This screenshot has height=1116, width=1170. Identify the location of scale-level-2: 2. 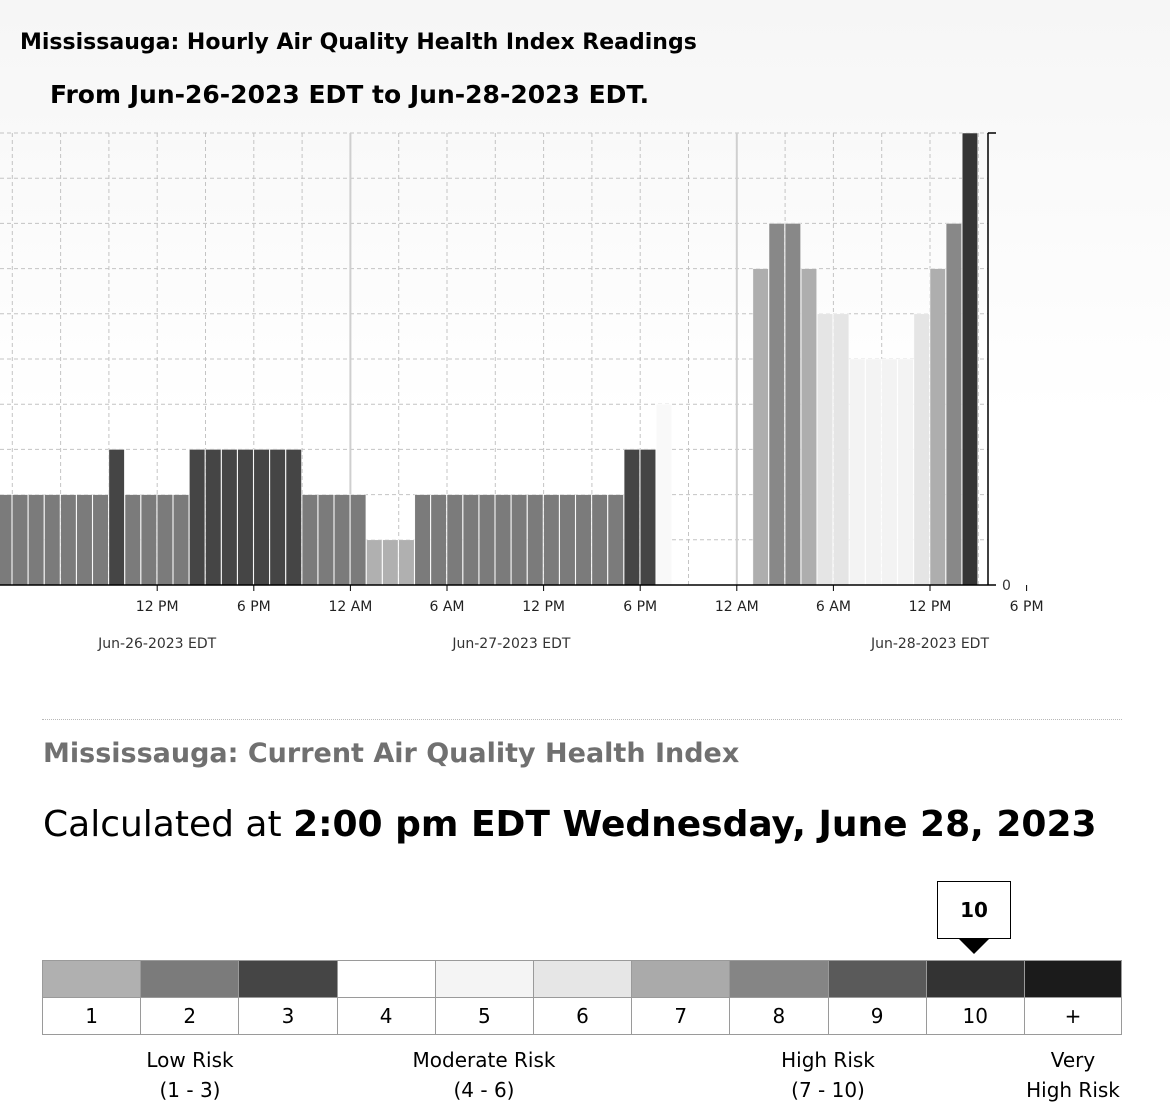
(189, 997).